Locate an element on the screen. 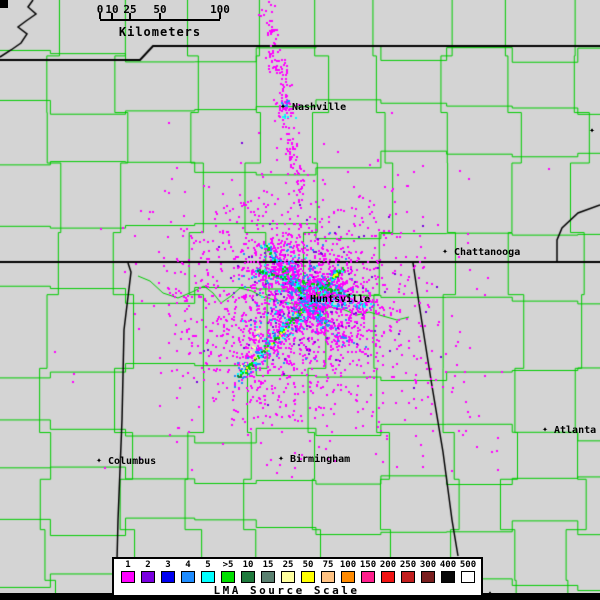 The height and width of the screenshot is (600, 600). city-label-huntsville: Huntsville is located at coordinates (340, 299).